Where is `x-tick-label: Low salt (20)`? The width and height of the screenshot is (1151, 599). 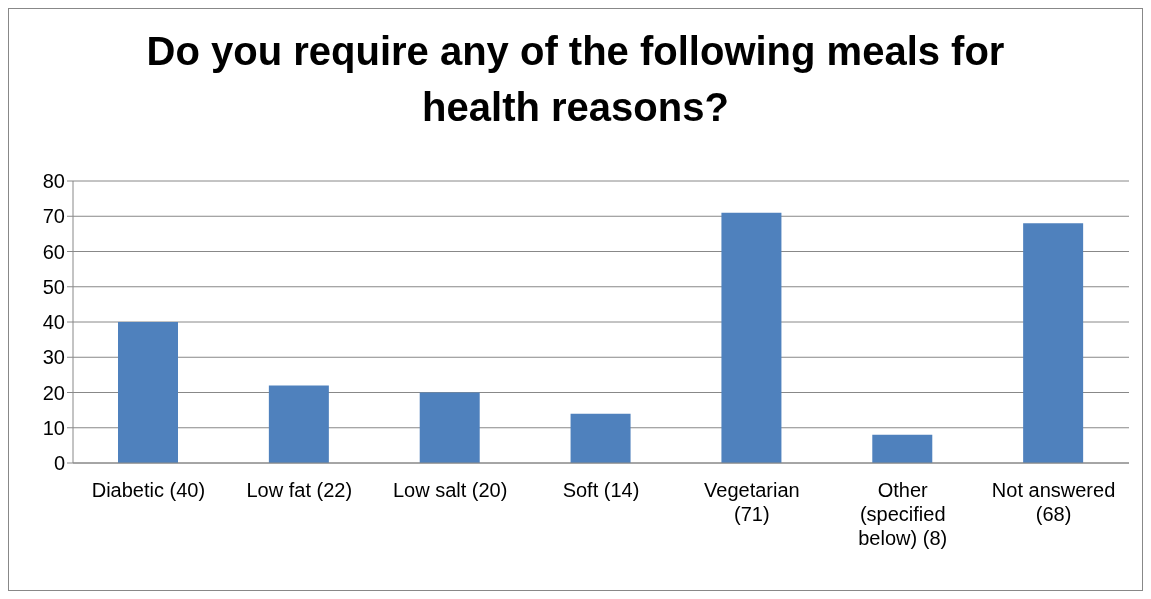 x-tick-label: Low salt (20) is located at coordinates (450, 490).